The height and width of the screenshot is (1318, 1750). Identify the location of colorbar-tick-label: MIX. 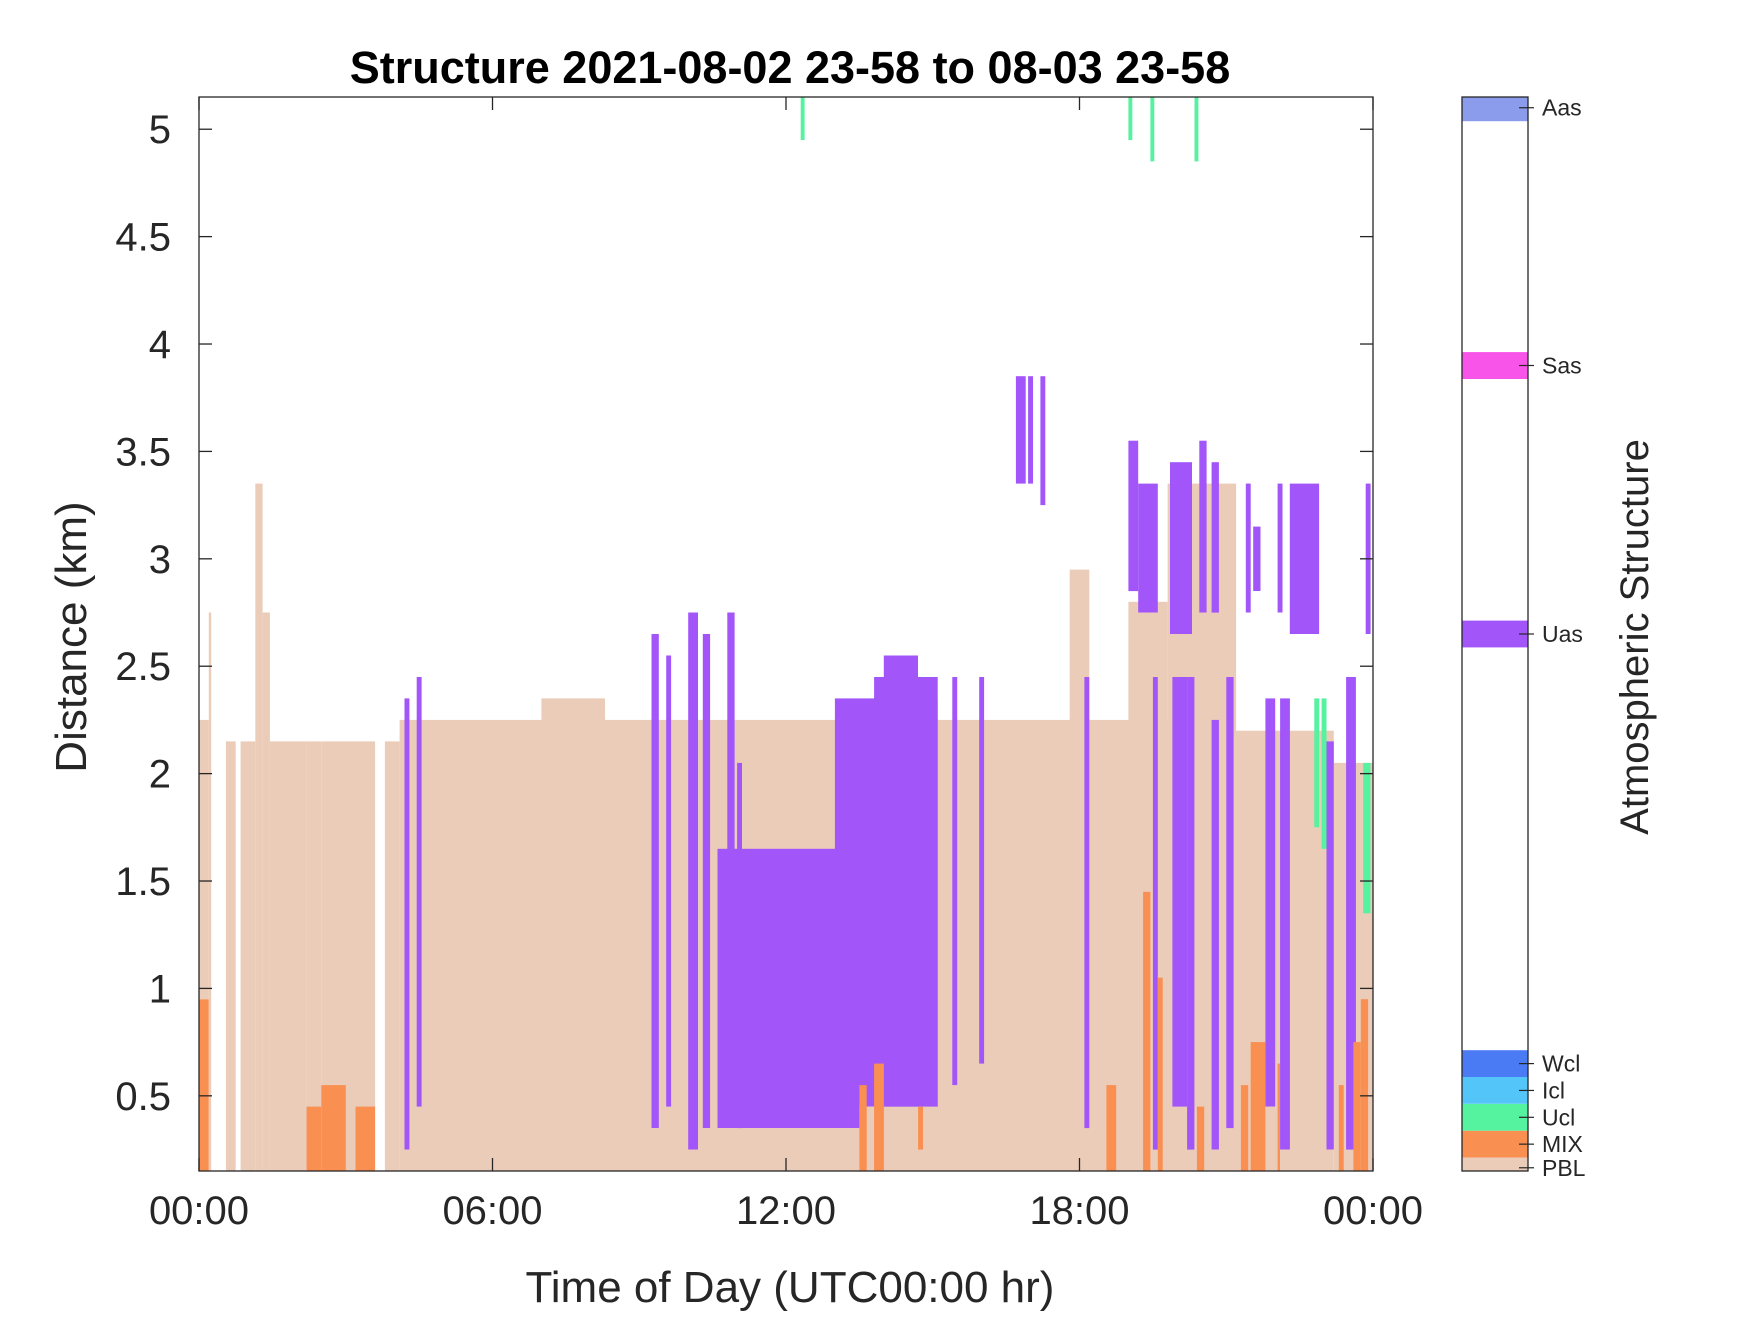
(1562, 1144).